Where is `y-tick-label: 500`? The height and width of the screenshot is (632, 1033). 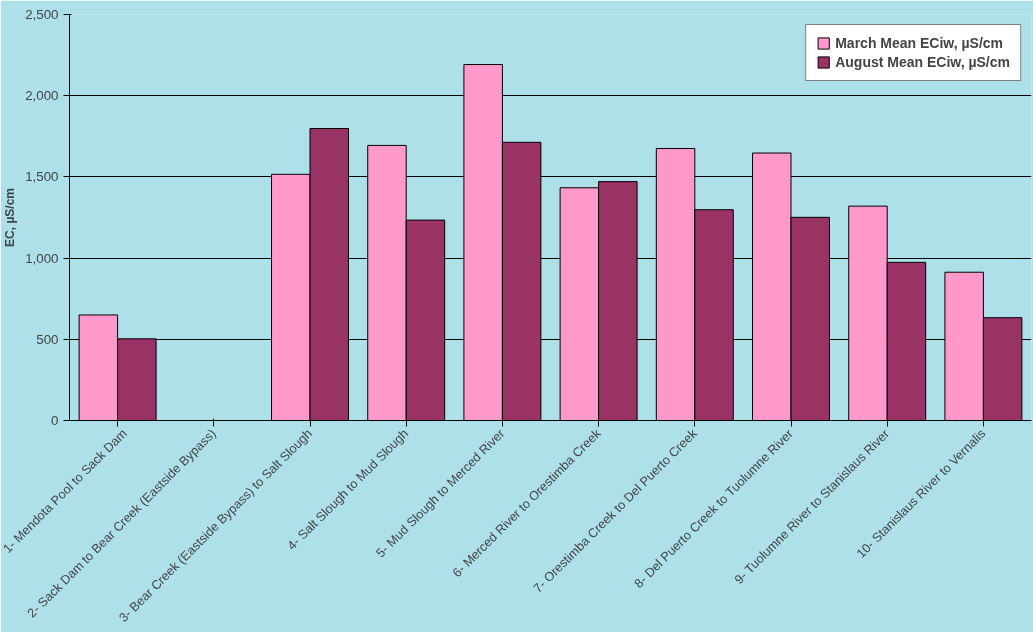 y-tick-label: 500 is located at coordinates (47, 339).